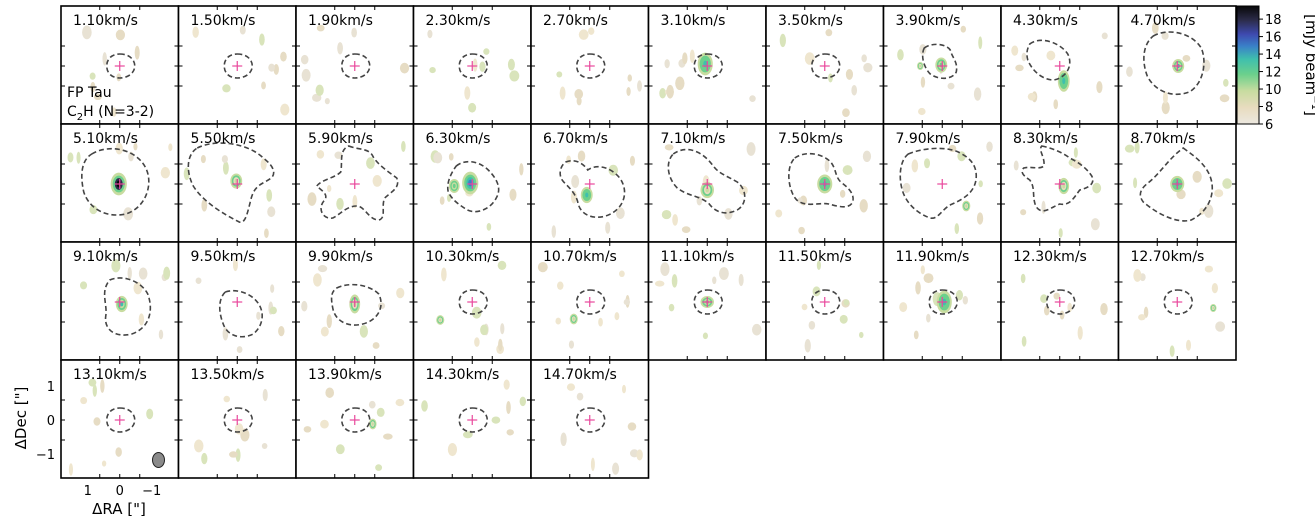 This screenshot has width=1315, height=522. What do you see at coordinates (108, 429) in the screenshot?
I see `channel-panel: 13.10km/s 1 0 −1 1 0 −1` at bounding box center [108, 429].